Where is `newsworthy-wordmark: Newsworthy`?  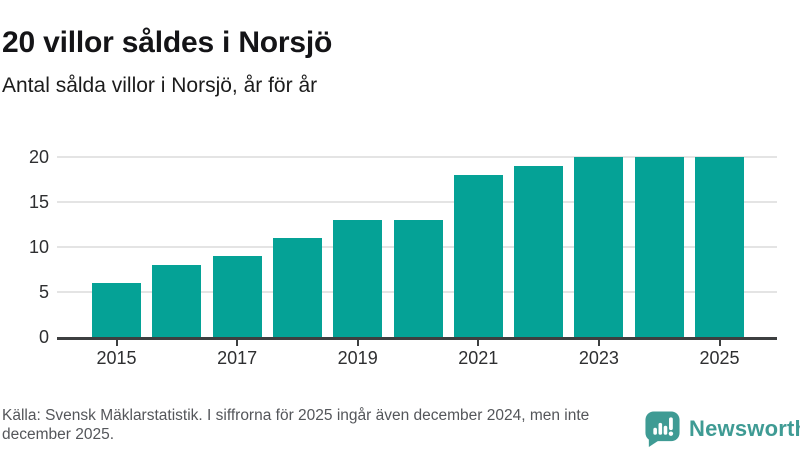
newsworthy-wordmark: Newsworthy is located at coordinates (744, 428).